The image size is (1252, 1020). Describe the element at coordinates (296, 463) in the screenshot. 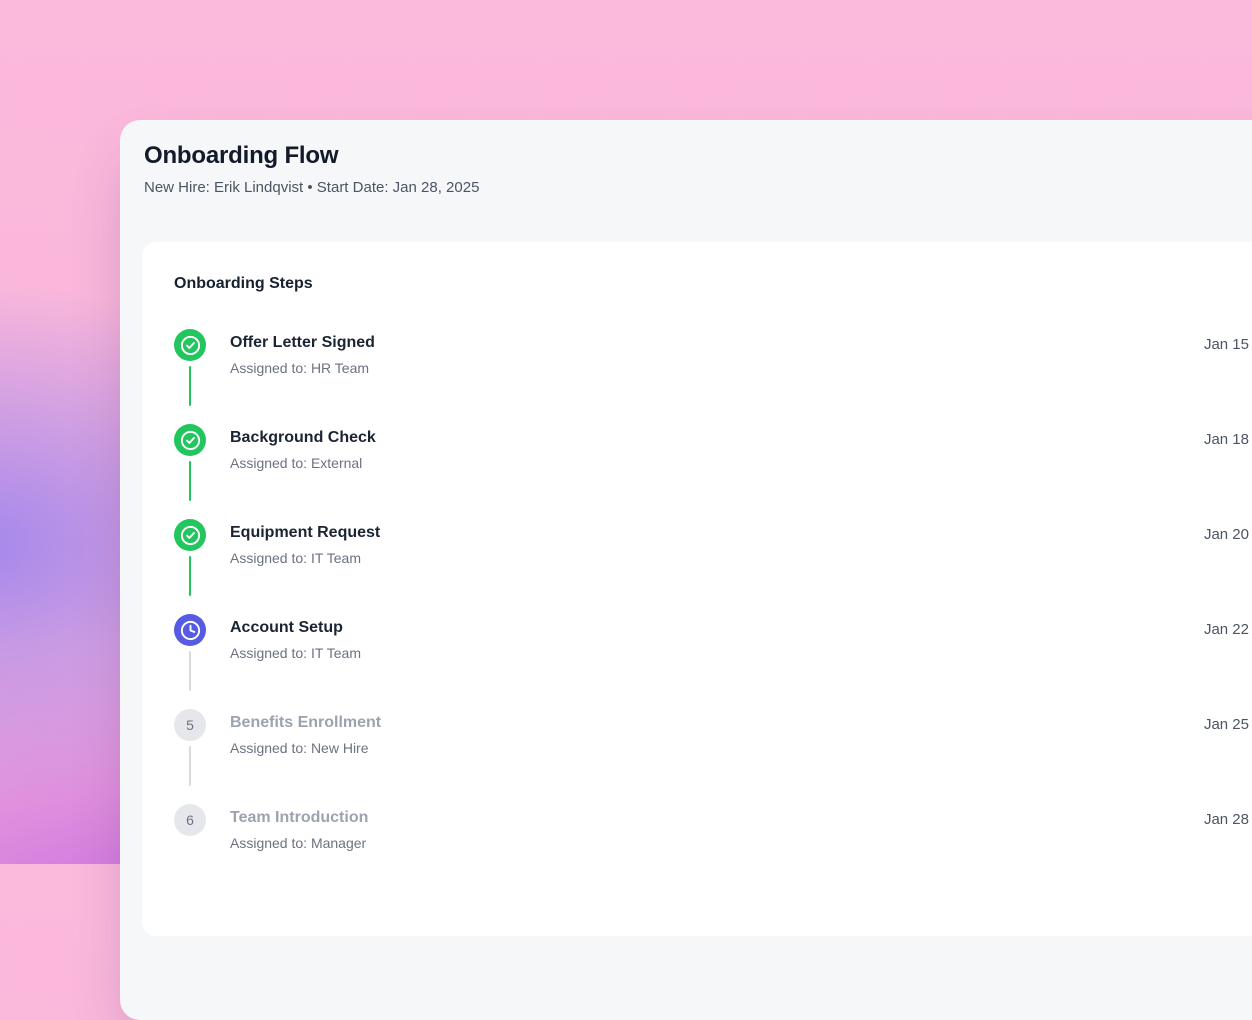

I see `step-assignee: Assigned to: External` at that location.